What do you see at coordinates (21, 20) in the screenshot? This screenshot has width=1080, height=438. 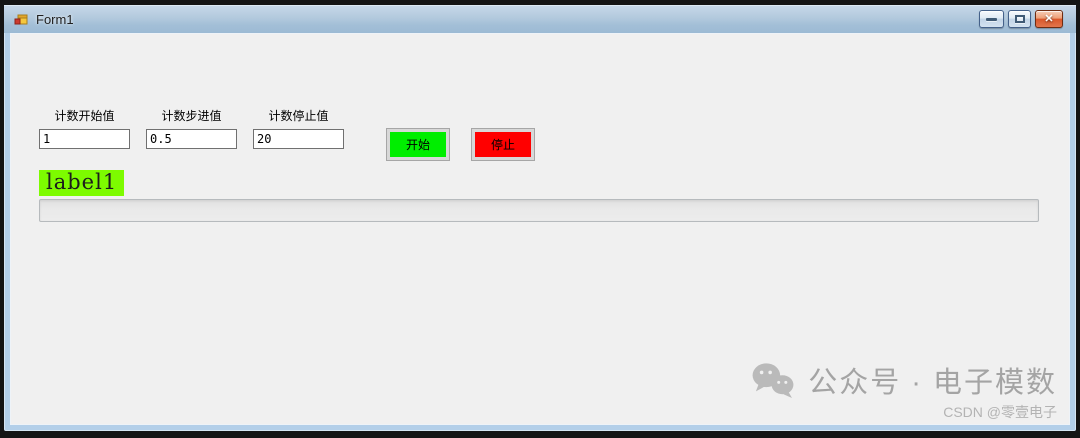 I see `form-icon` at bounding box center [21, 20].